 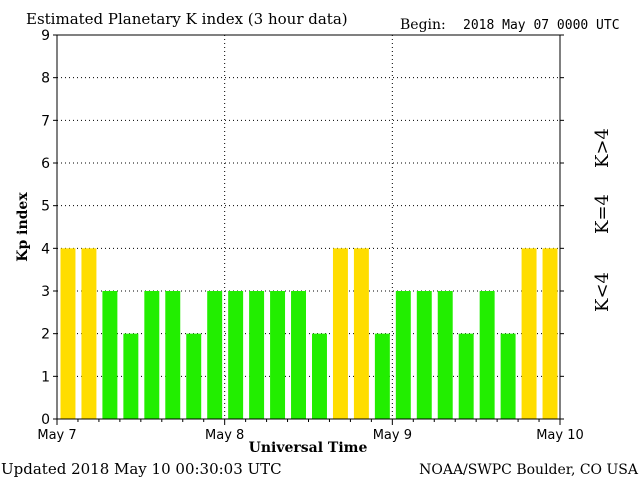 I want to click on legend-high: K>4, so click(x=602, y=148).